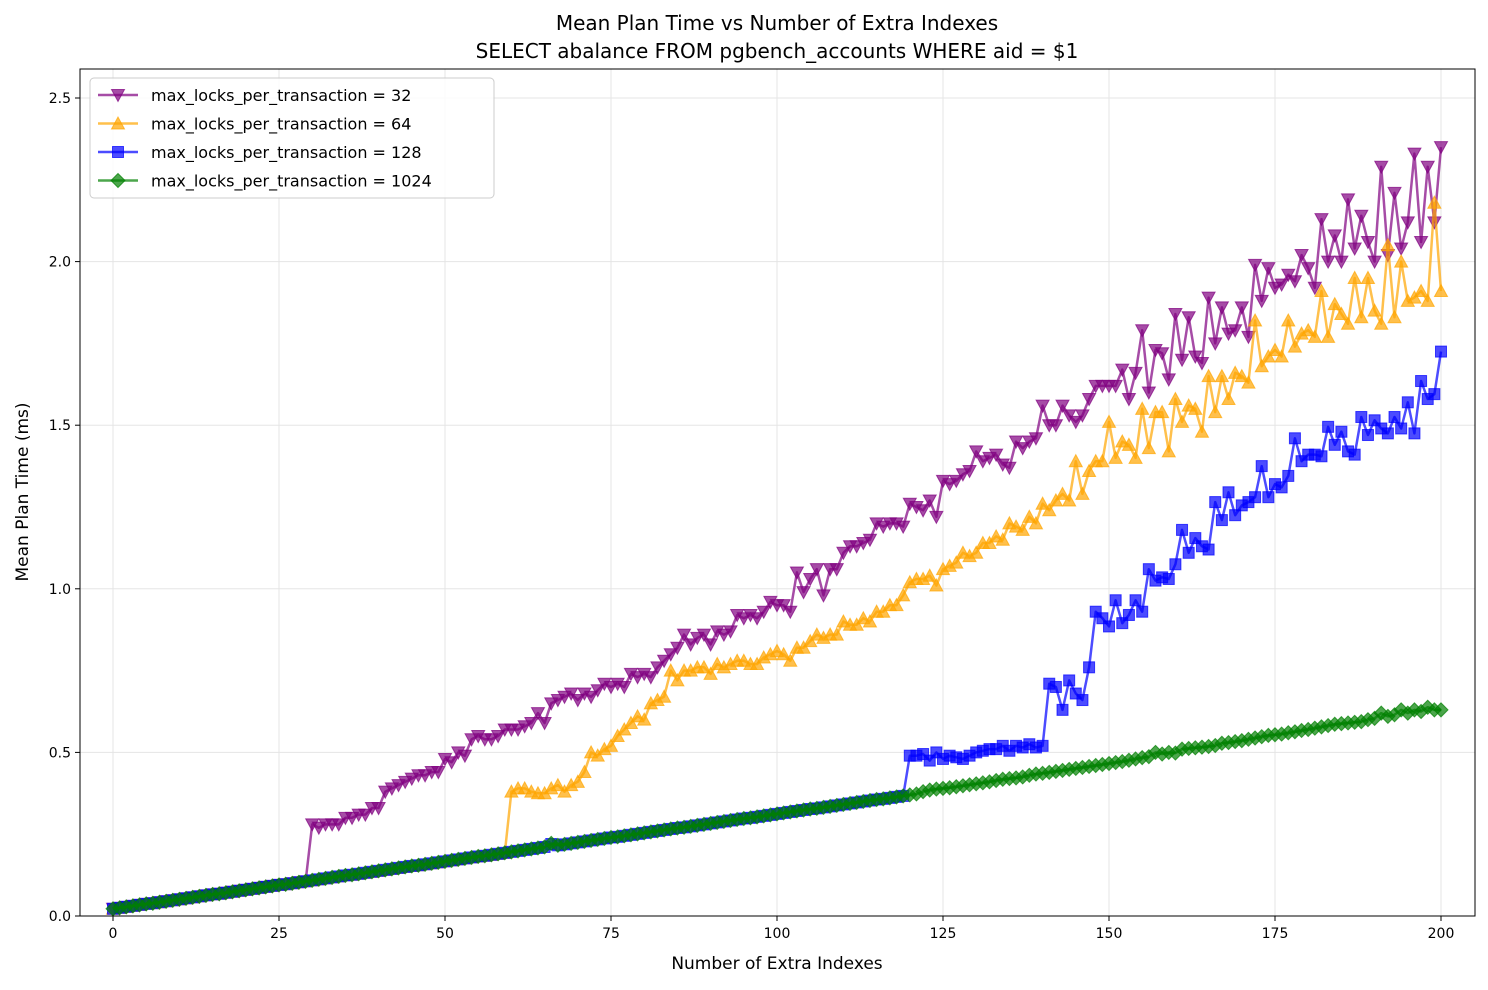  What do you see at coordinates (292, 138) in the screenshot?
I see `legend-box` at bounding box center [292, 138].